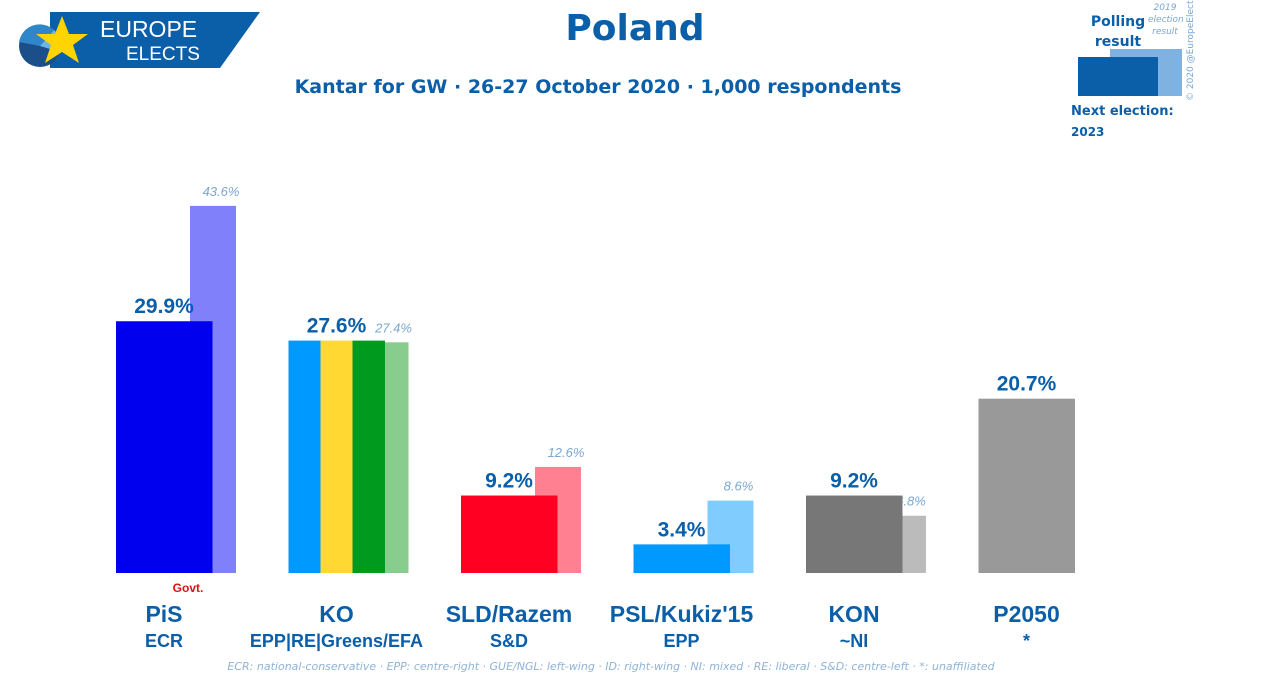 The image size is (1270, 686). What do you see at coordinates (221, 191) in the screenshot?
I see `label-previous-0: 43.6%` at bounding box center [221, 191].